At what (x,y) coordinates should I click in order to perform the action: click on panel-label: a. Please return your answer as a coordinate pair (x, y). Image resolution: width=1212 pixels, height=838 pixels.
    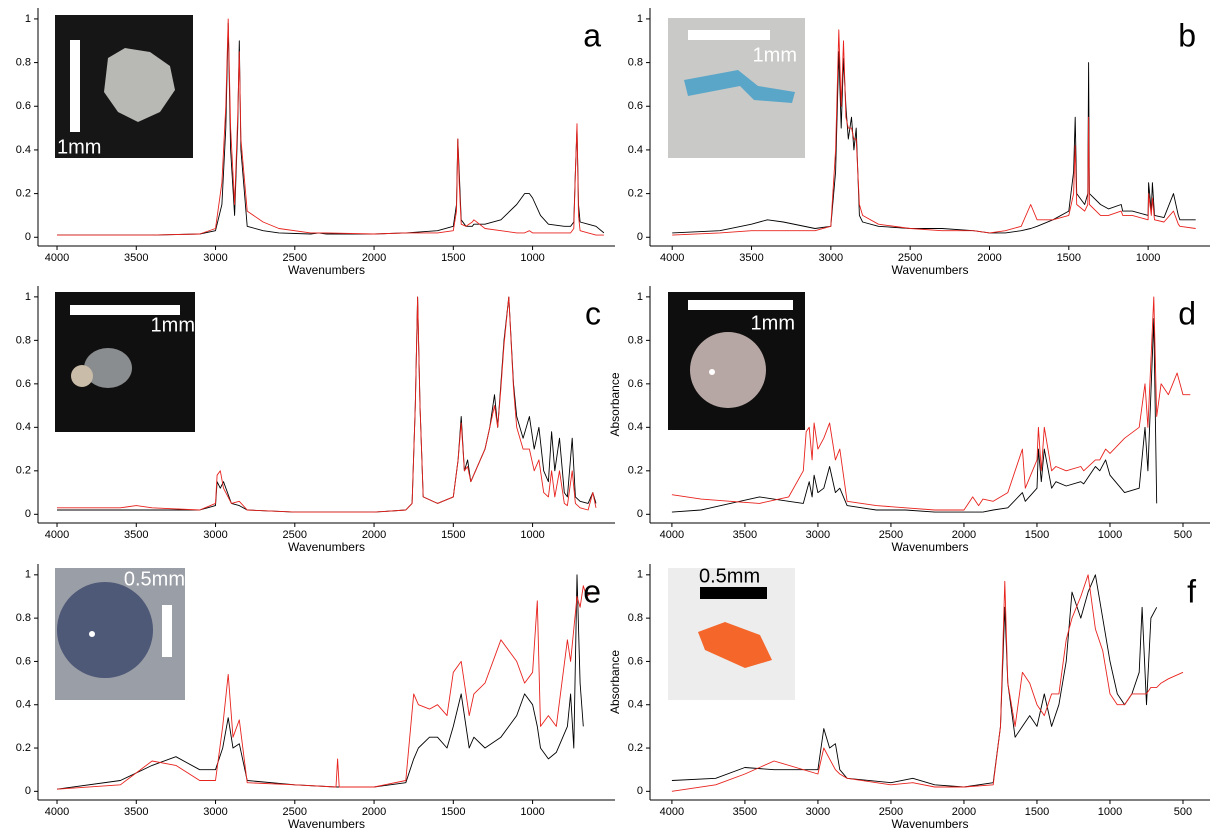
    Looking at the image, I should click on (592, 35).